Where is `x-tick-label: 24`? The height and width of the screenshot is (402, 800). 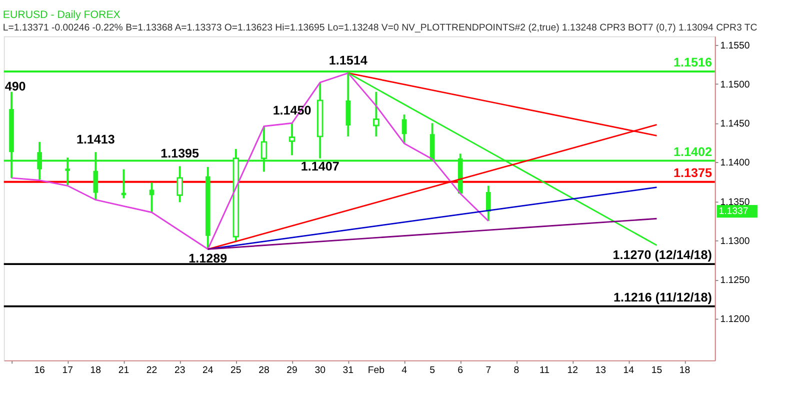
x-tick-label: 24 is located at coordinates (208, 370).